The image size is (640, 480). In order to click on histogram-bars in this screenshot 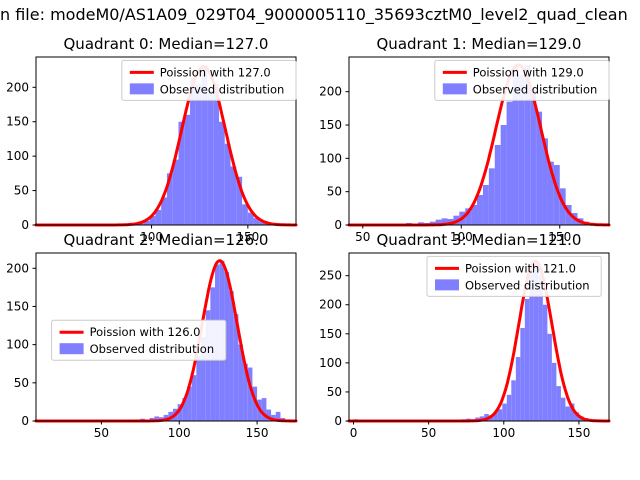, I will do `click(167, 145)`.